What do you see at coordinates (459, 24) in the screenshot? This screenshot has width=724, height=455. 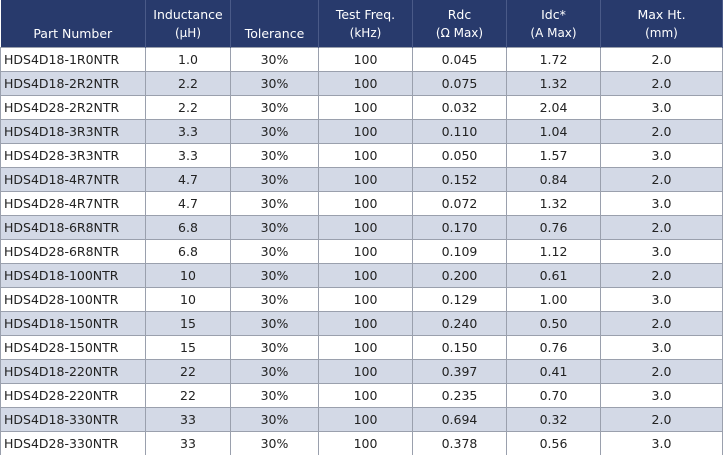 I see `header-cell: Rdc (Ω Max)` at bounding box center [459, 24].